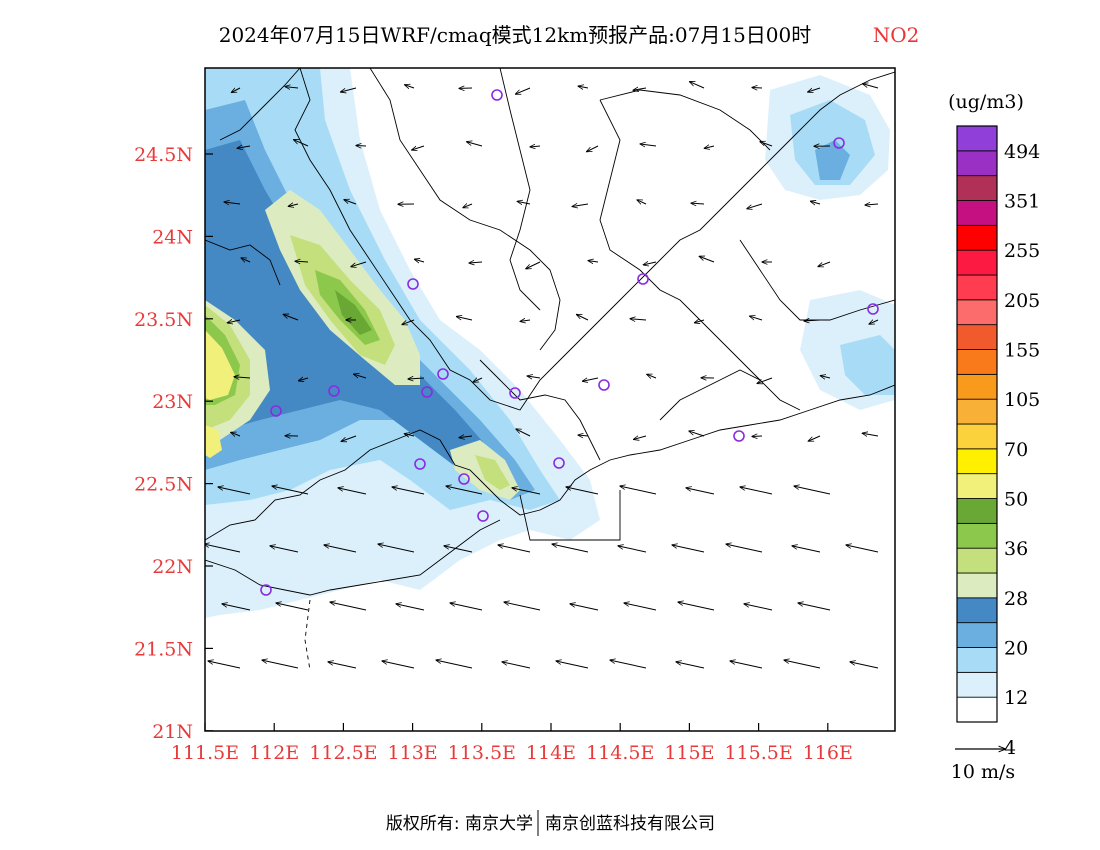 Image resolution: width=1100 pixels, height=850 pixels. What do you see at coordinates (828, 753) in the screenshot?
I see `x-tick-label: 116E` at bounding box center [828, 753].